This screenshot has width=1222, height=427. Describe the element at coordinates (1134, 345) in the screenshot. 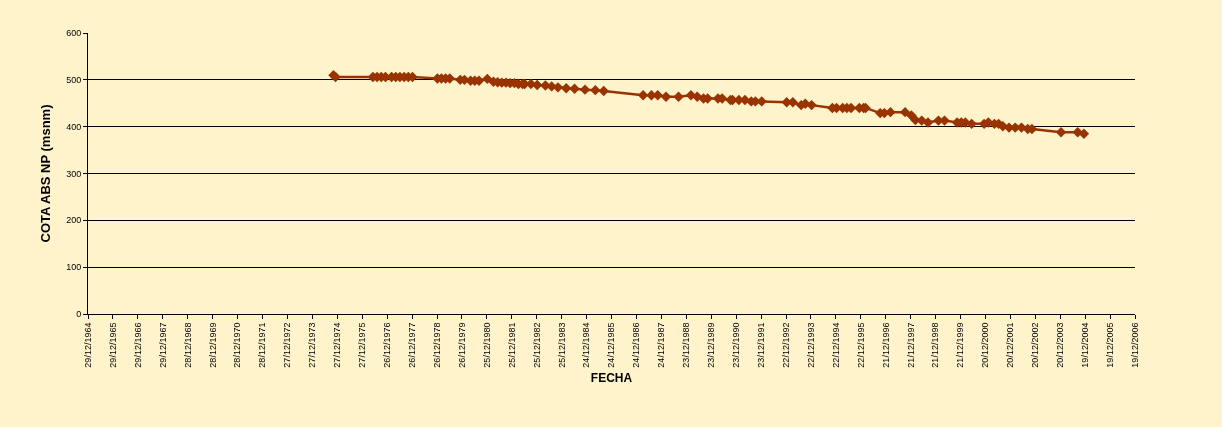

I see `x-tick-label: 19/12/2006` at that location.